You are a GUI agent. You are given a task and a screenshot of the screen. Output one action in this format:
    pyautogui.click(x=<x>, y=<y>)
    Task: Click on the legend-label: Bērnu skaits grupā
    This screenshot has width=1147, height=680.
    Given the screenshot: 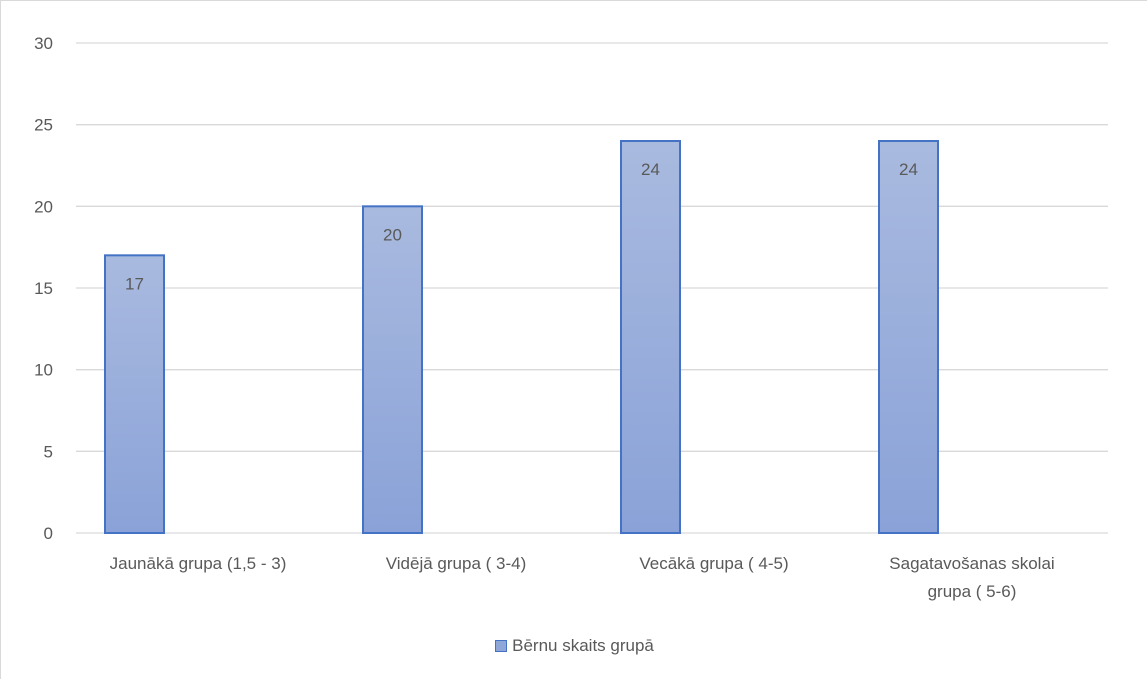 What is the action you would take?
    pyautogui.click(x=583, y=645)
    